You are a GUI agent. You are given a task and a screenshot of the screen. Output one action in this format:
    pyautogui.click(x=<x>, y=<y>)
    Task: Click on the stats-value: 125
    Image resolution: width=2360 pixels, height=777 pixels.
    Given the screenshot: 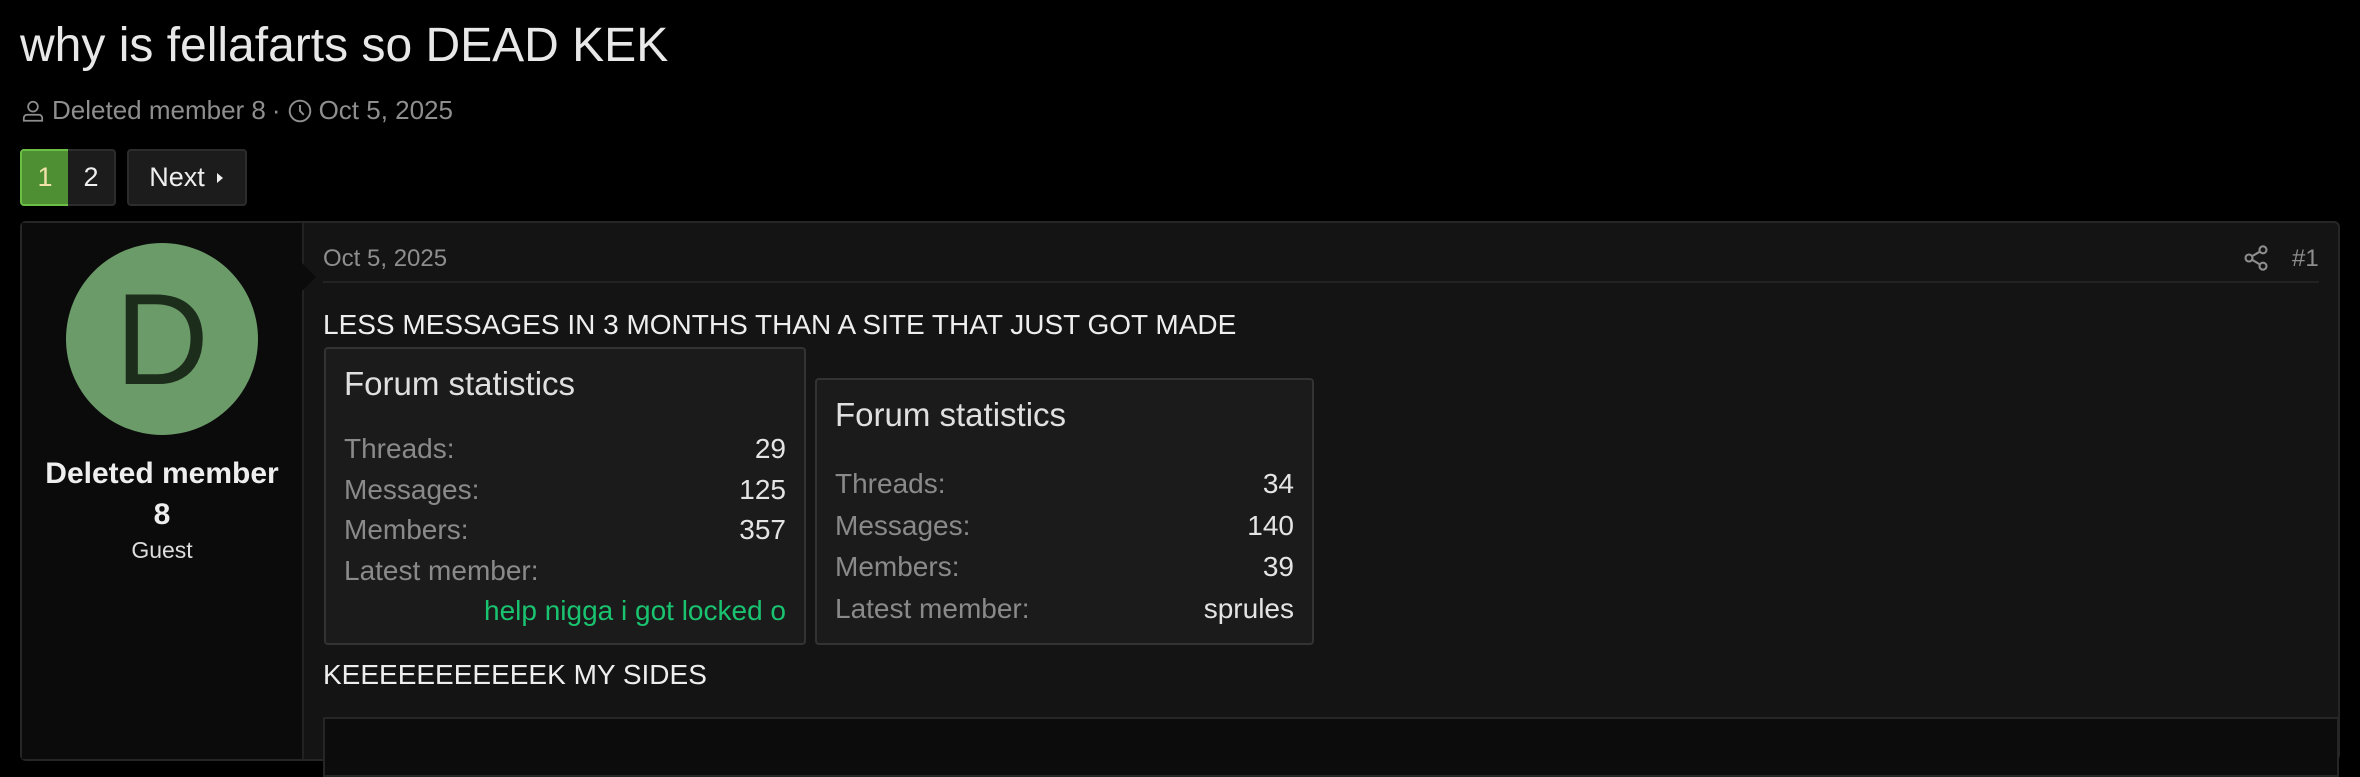 What is the action you would take?
    pyautogui.click(x=762, y=489)
    